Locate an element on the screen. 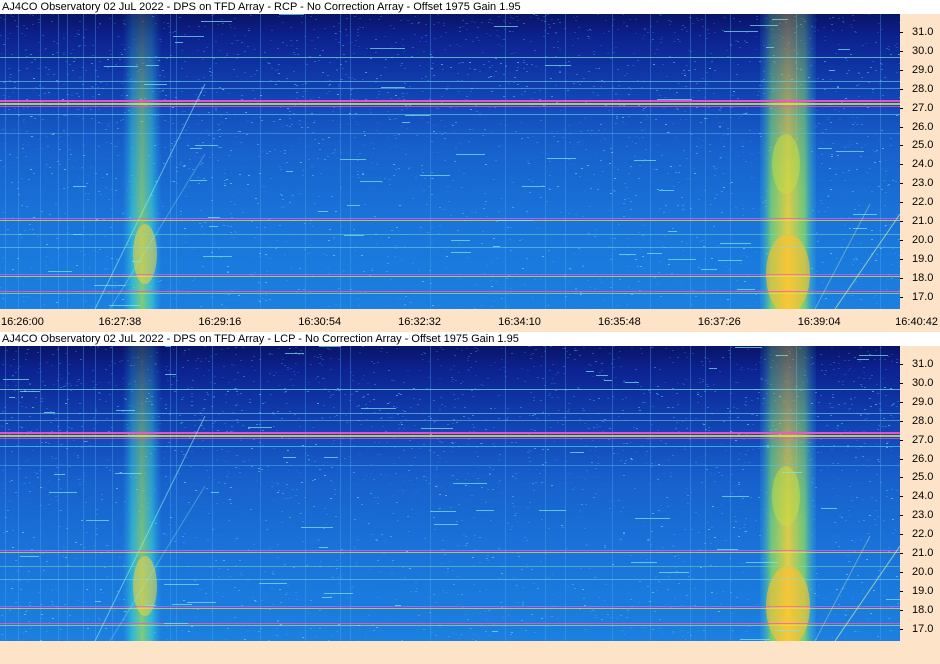 The image size is (940, 664). time-label: 16:35:48 is located at coordinates (619, 322).